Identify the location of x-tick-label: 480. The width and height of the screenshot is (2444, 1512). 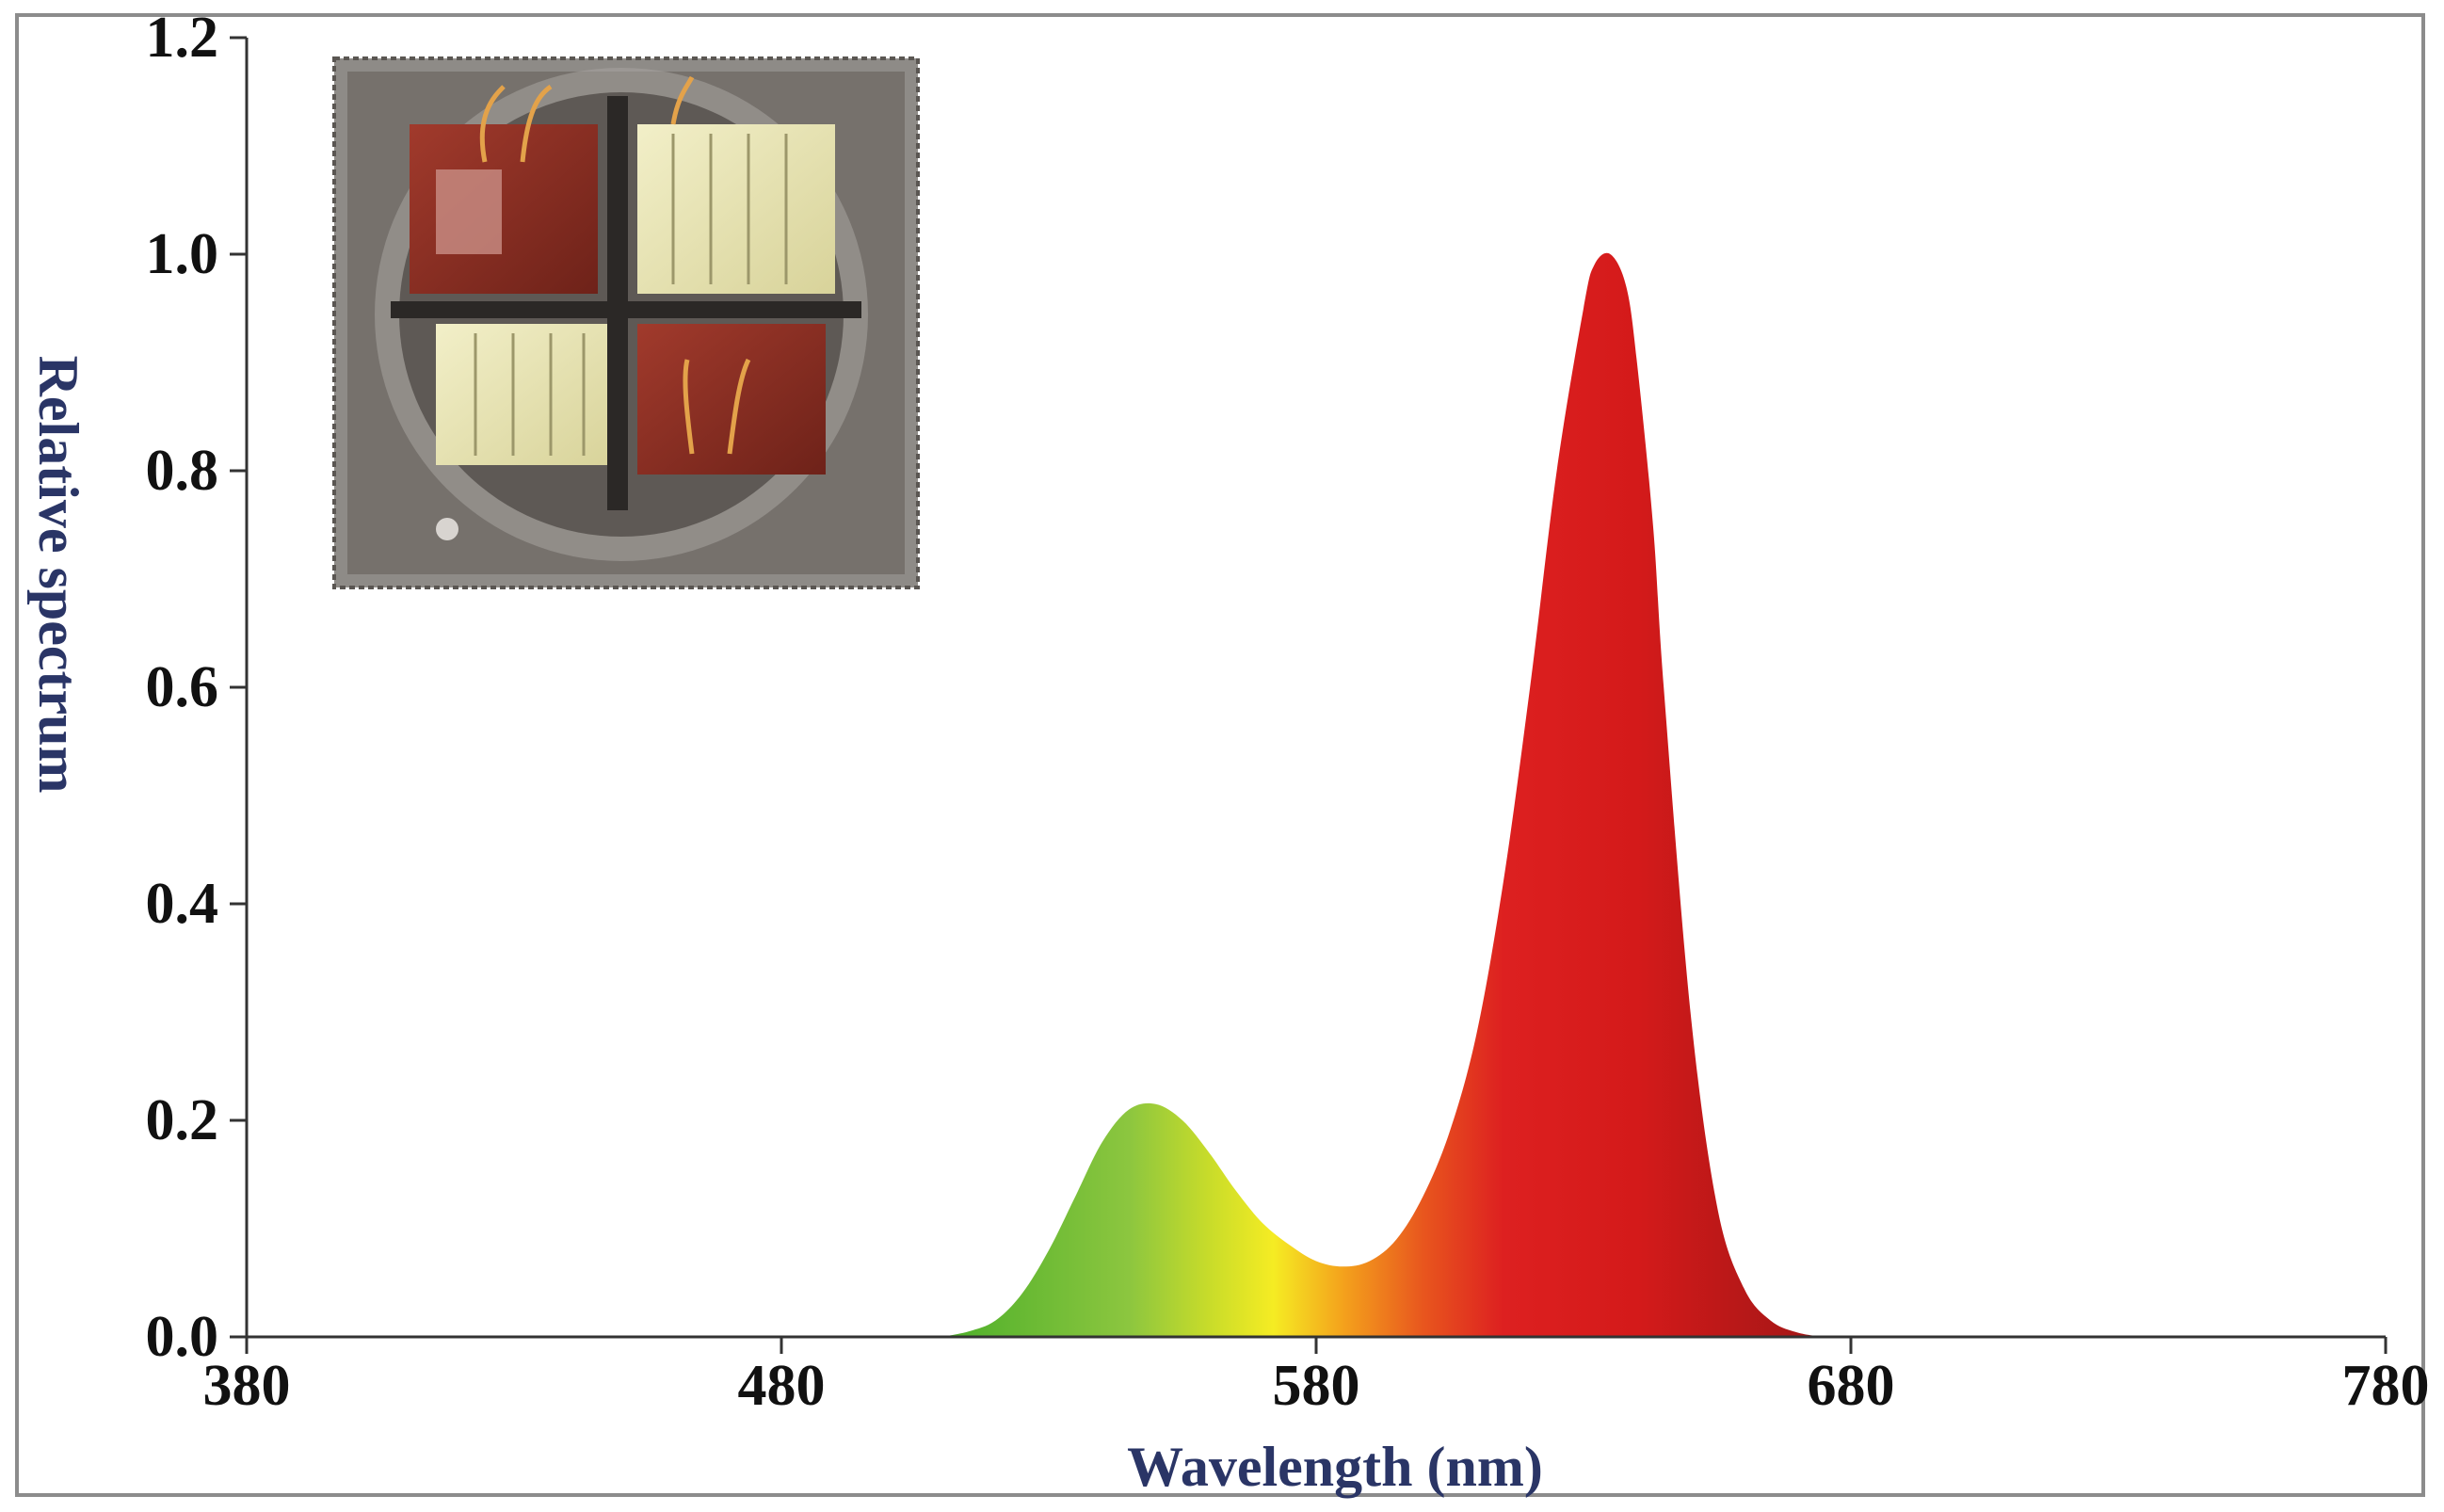
(782, 1386).